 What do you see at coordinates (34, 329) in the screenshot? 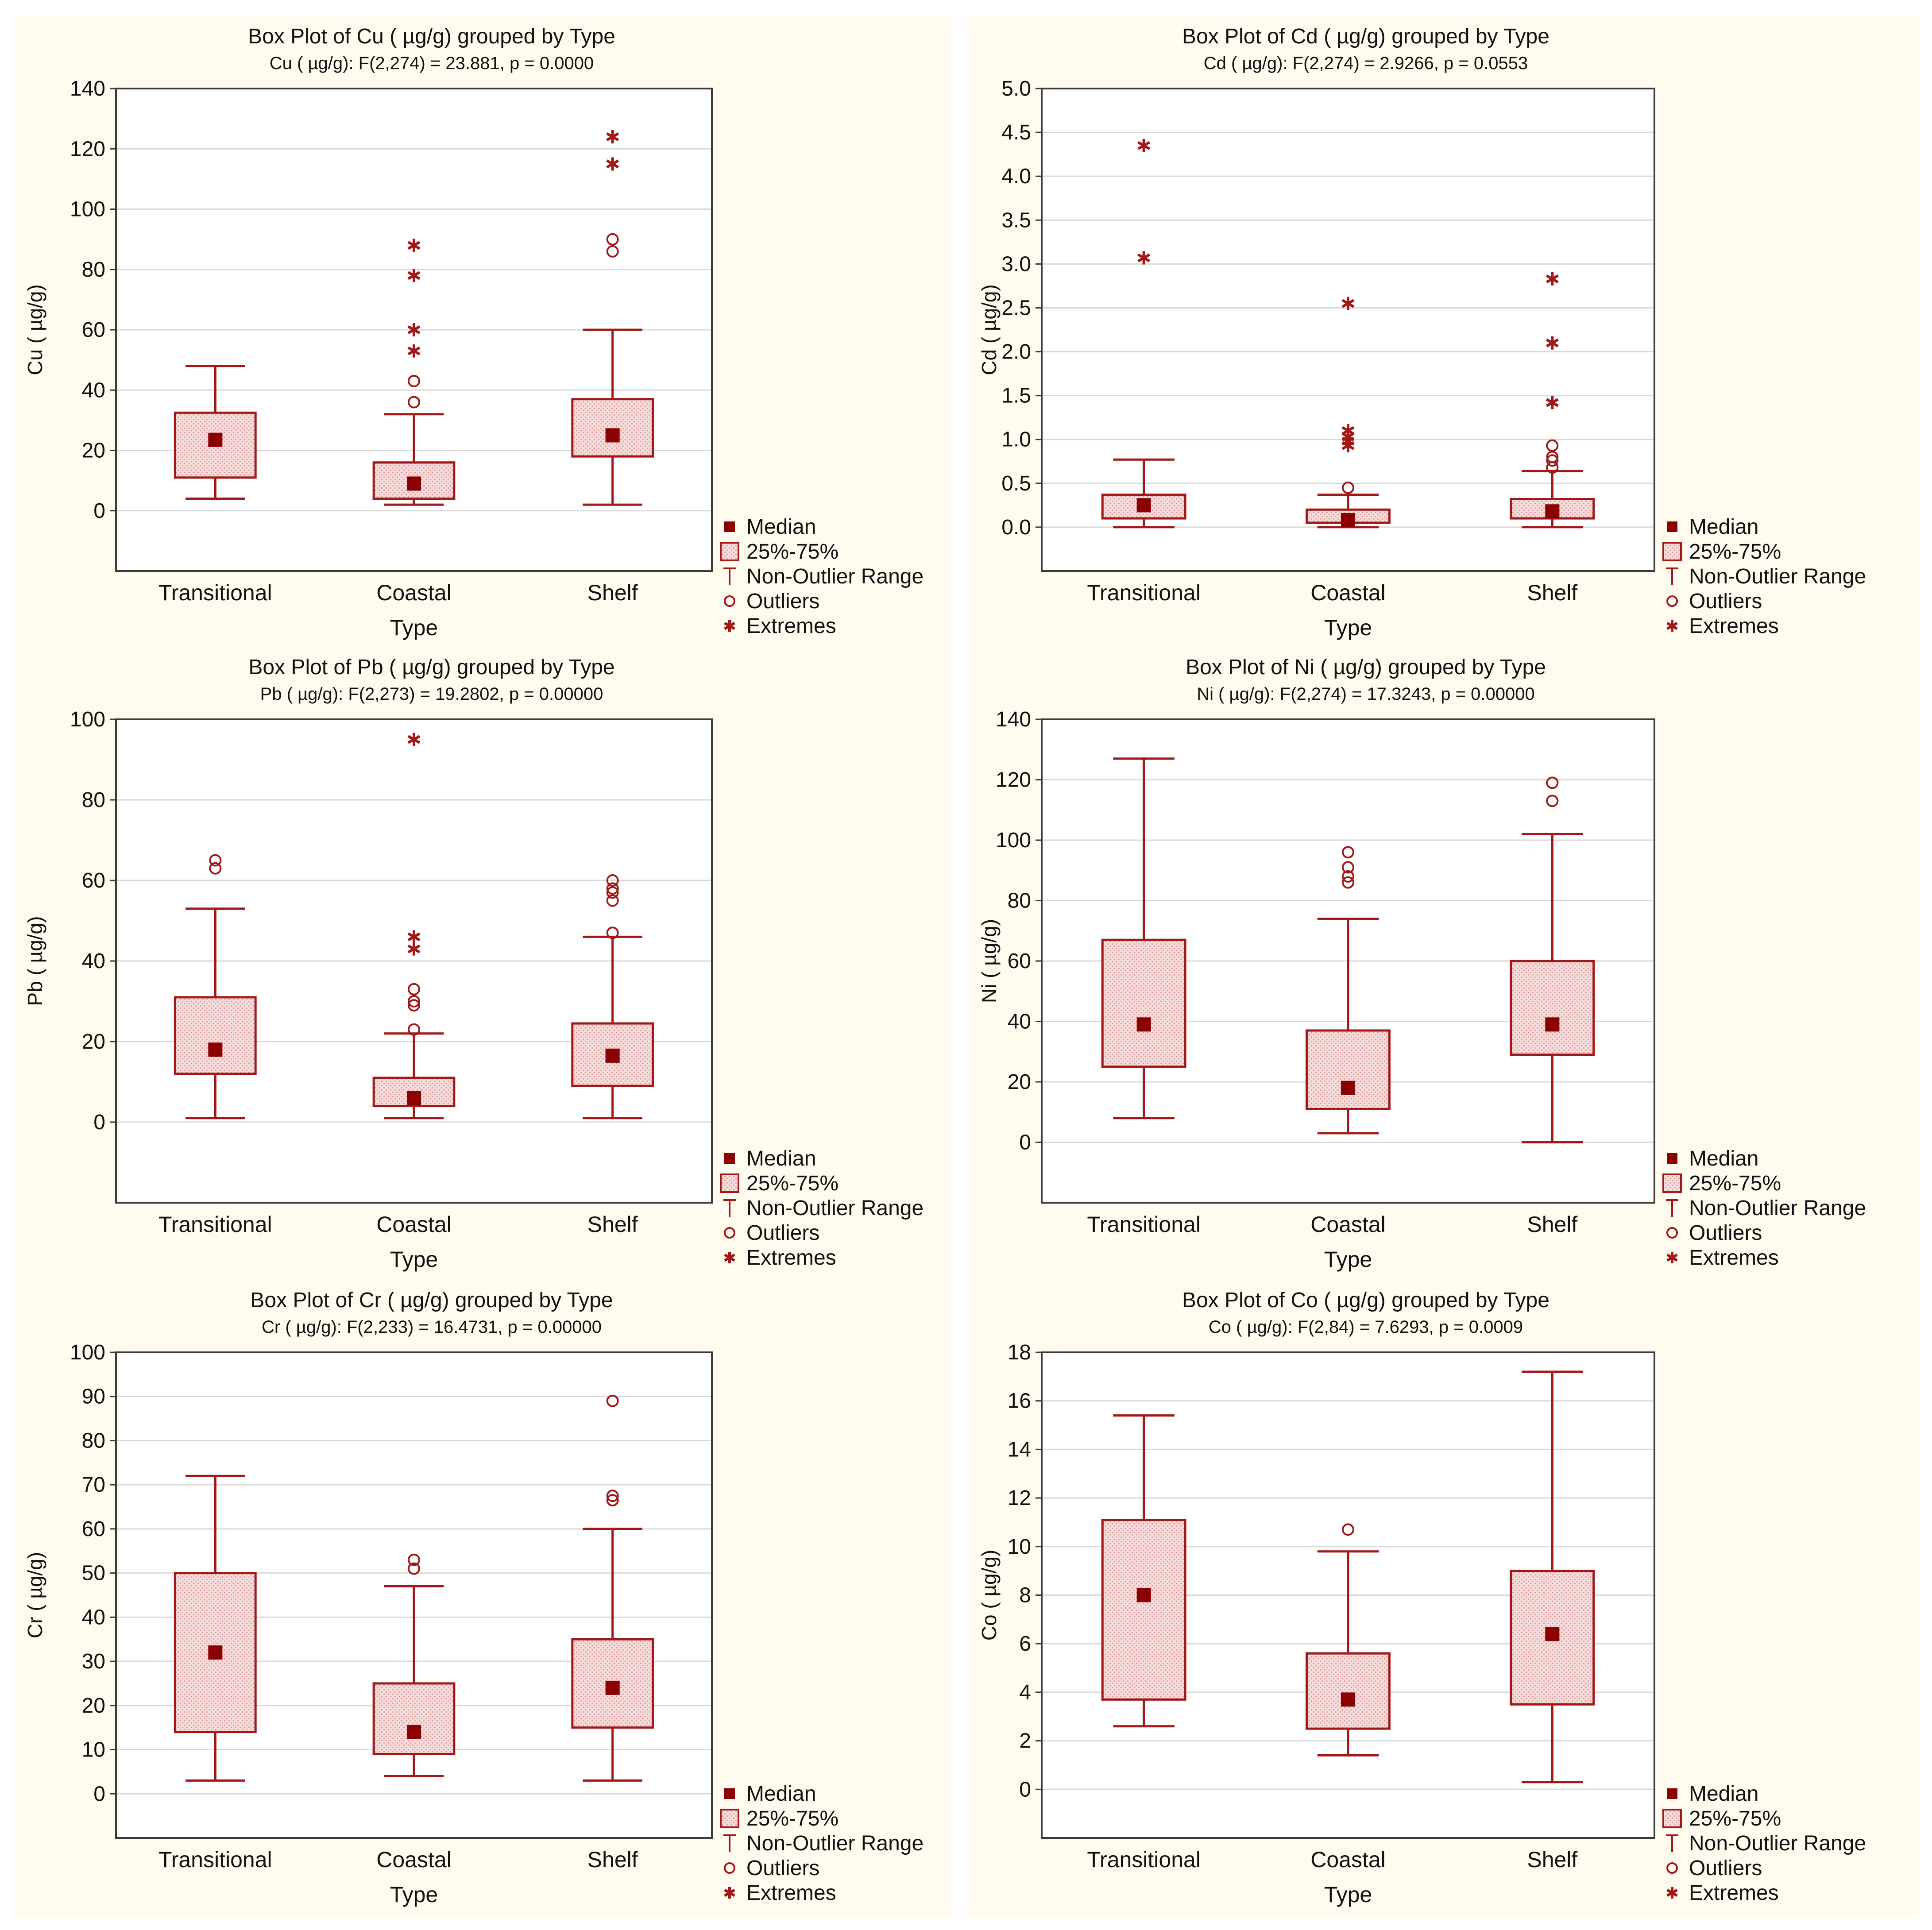
I see `y-axis-label: Cu ( µg/g)` at bounding box center [34, 329].